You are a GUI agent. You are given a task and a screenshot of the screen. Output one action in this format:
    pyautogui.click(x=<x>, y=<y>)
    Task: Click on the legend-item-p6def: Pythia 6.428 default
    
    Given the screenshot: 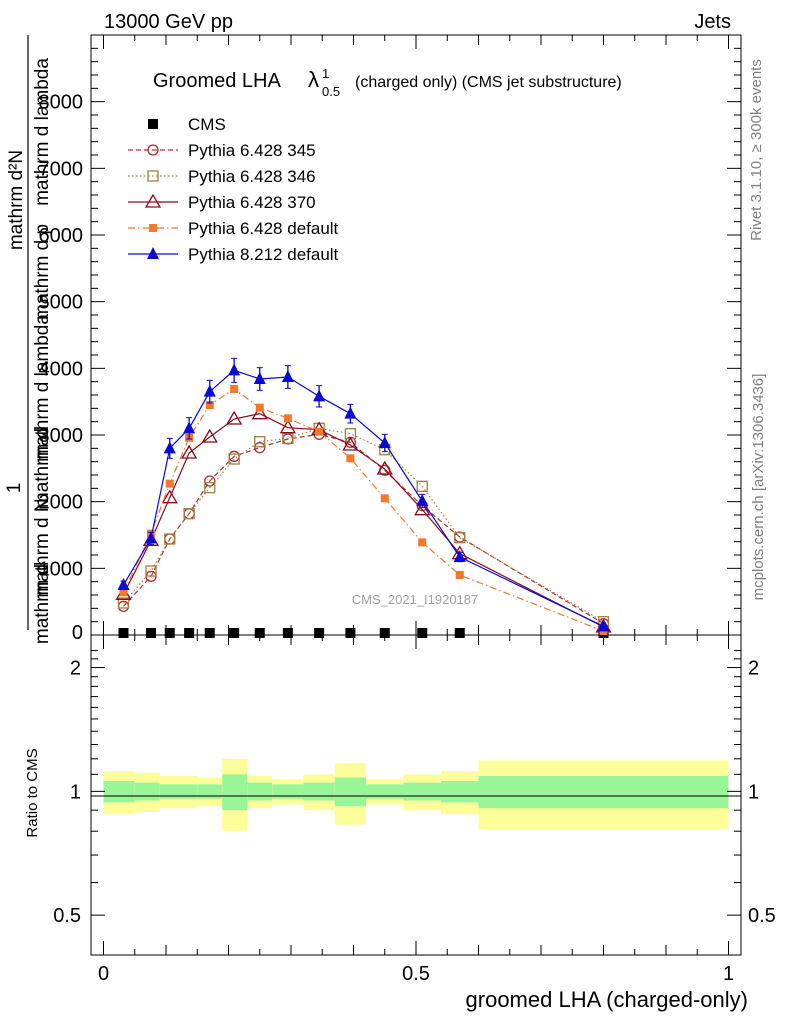 What is the action you would take?
    pyautogui.click(x=233, y=228)
    